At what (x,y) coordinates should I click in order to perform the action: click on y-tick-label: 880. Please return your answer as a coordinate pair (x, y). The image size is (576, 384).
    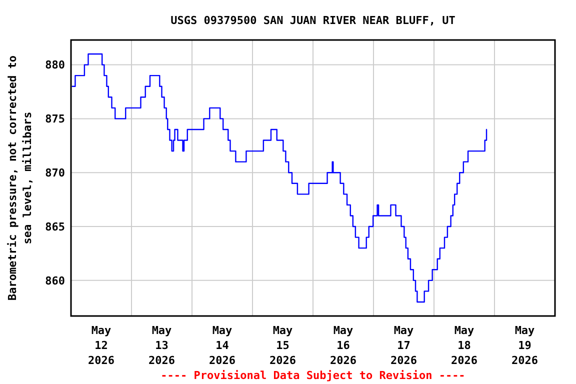
    Looking at the image, I should click on (55, 65).